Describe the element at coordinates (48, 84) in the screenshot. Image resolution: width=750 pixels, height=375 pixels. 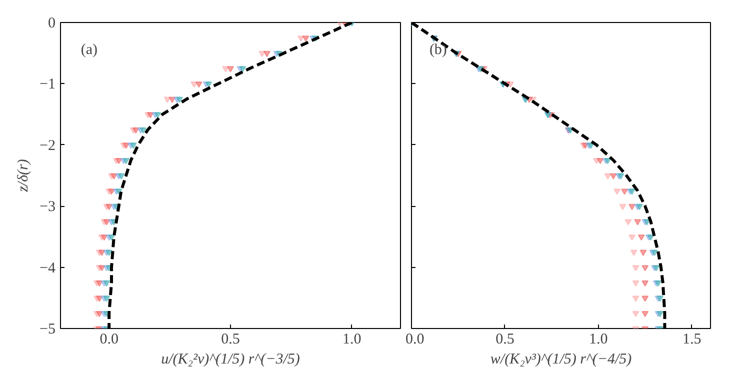
I see `y-tick-label: −1` at that location.